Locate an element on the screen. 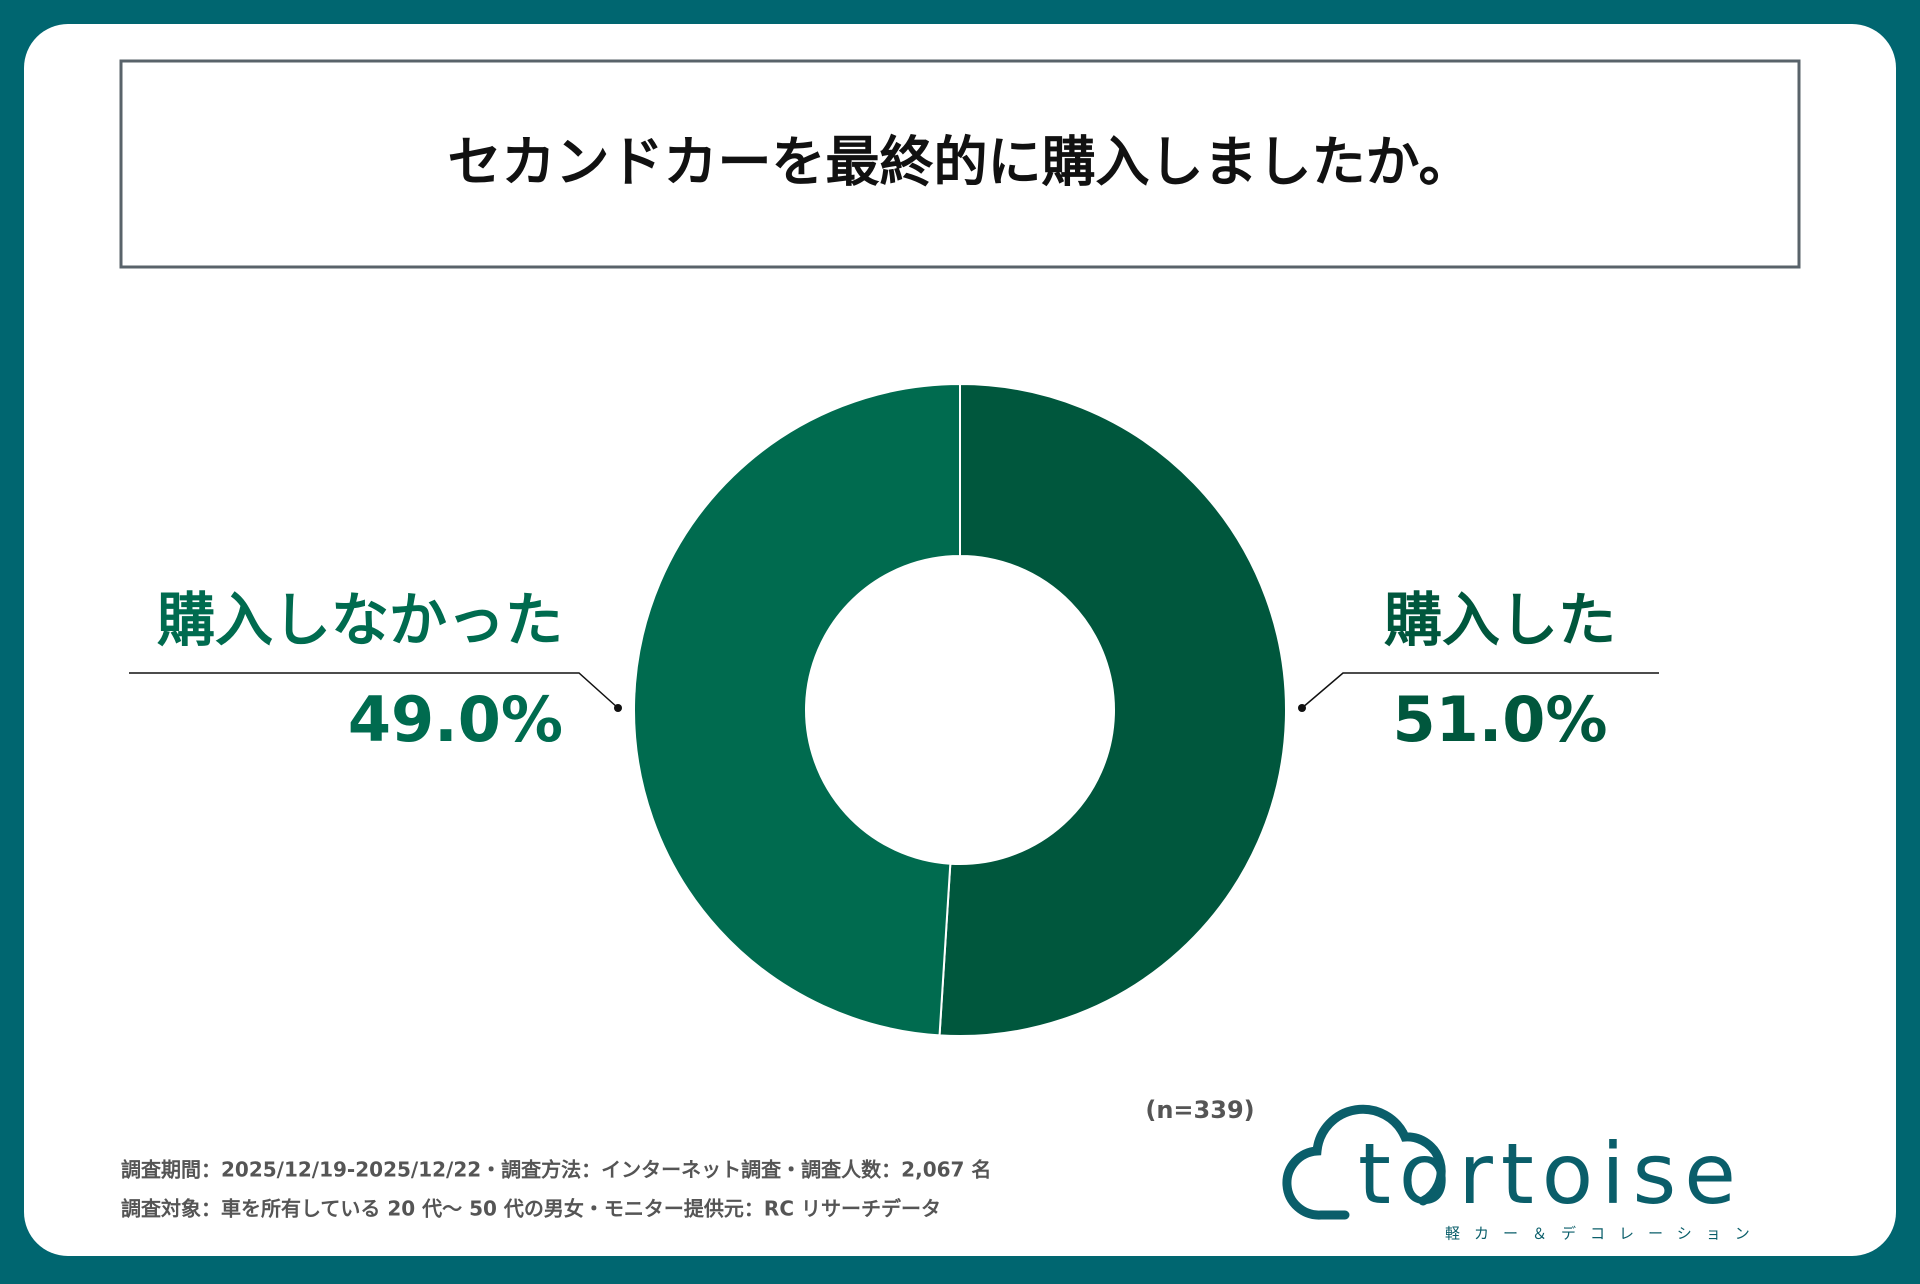  chart-title: セカンドカーを最終的に購入しましたか。 is located at coordinates (960, 162).